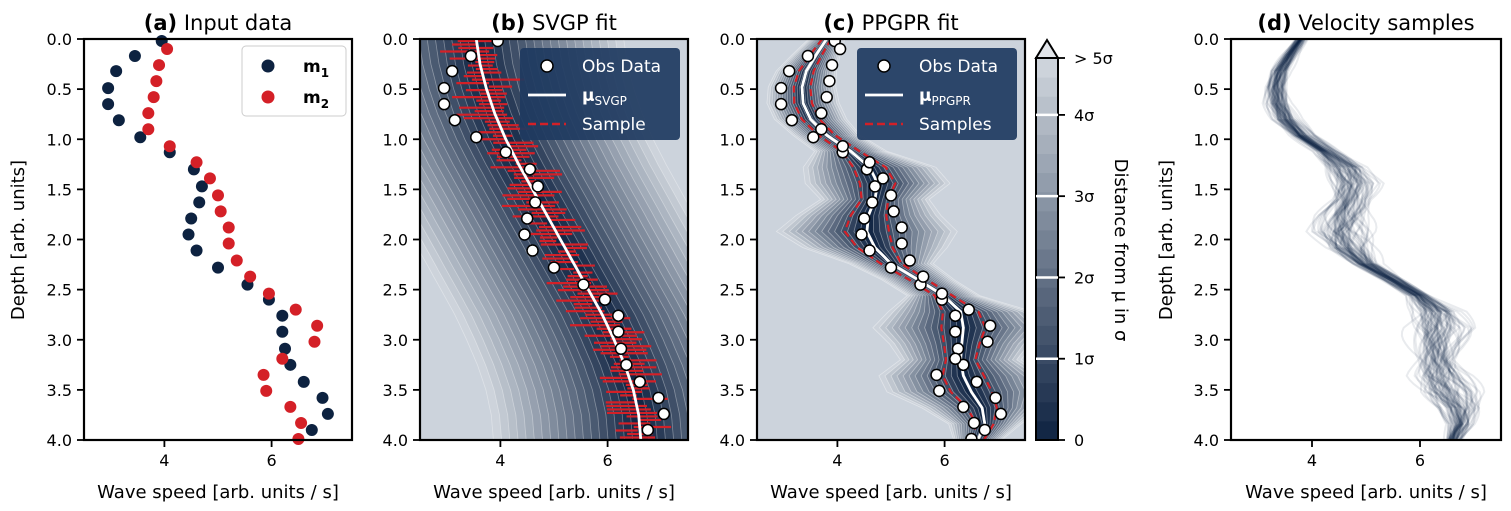  What do you see at coordinates (1047, 48) in the screenshot?
I see `colorbar-extend-arrow` at bounding box center [1047, 48].